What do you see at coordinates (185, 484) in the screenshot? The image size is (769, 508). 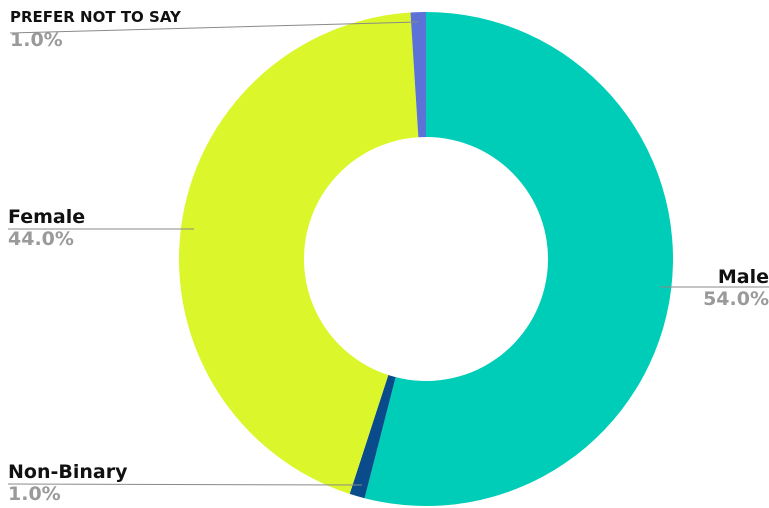 I see `leader-line-non-binary` at bounding box center [185, 484].